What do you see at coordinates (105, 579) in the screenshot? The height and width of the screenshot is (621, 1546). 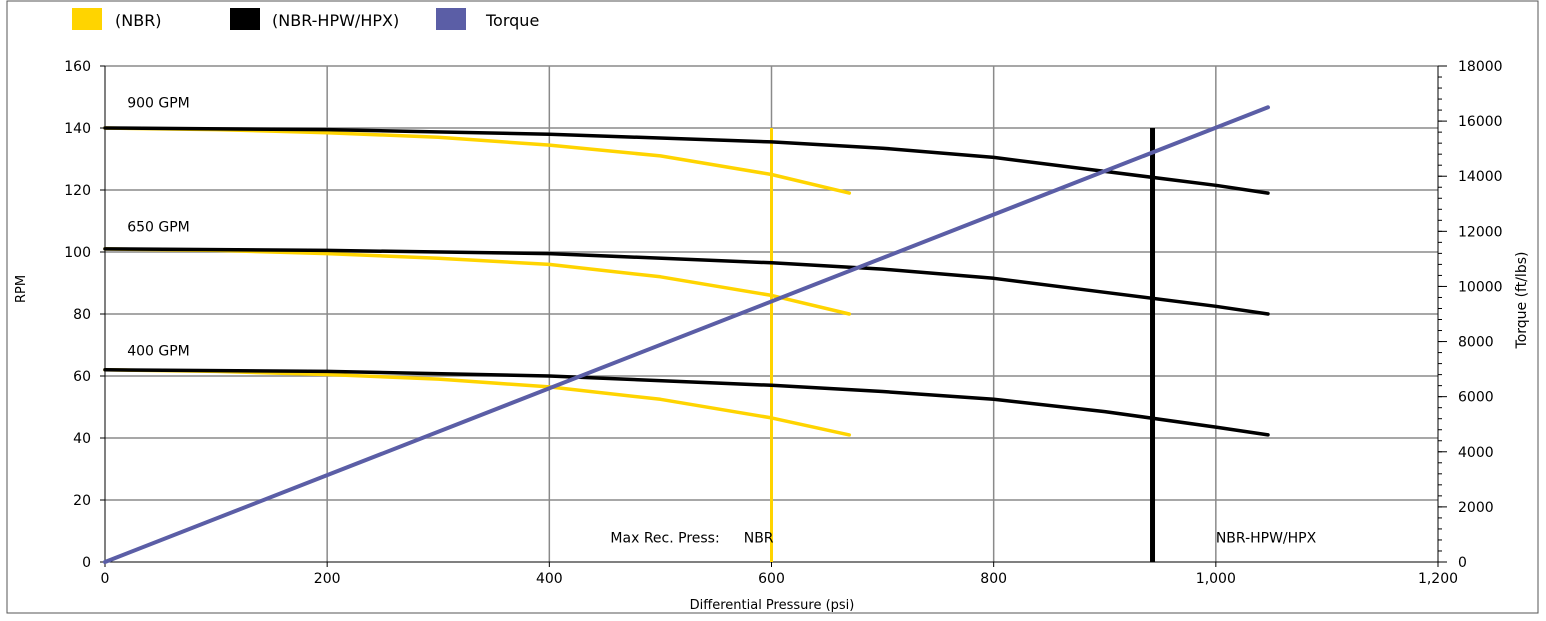 I see `x-tick-label: 0` at bounding box center [105, 579].